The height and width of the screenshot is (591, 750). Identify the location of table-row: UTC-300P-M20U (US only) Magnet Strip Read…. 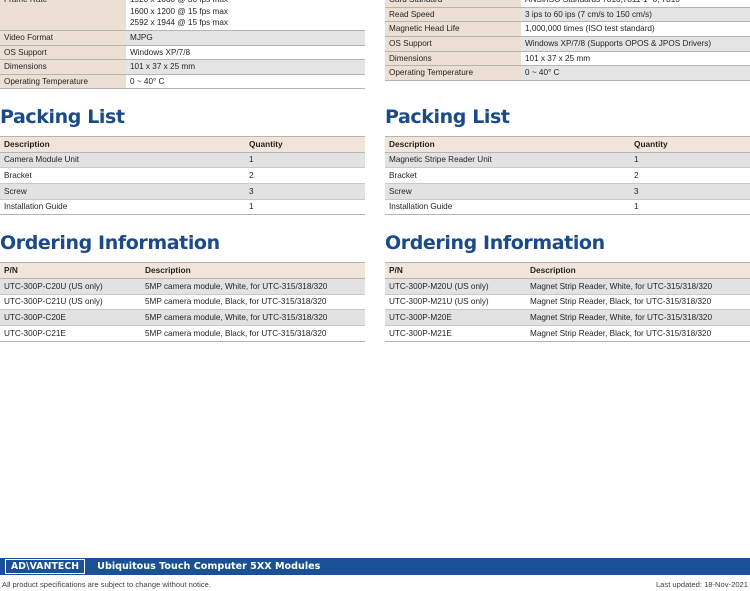
(567, 286).